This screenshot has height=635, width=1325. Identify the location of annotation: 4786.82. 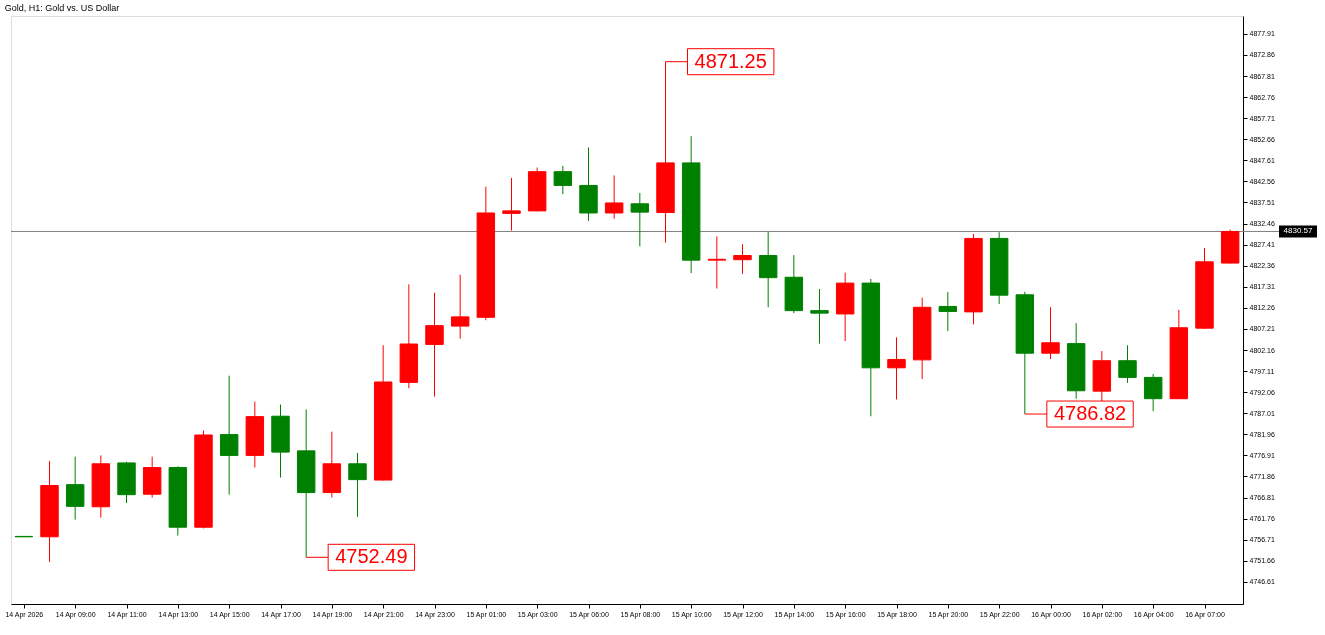
(1090, 413).